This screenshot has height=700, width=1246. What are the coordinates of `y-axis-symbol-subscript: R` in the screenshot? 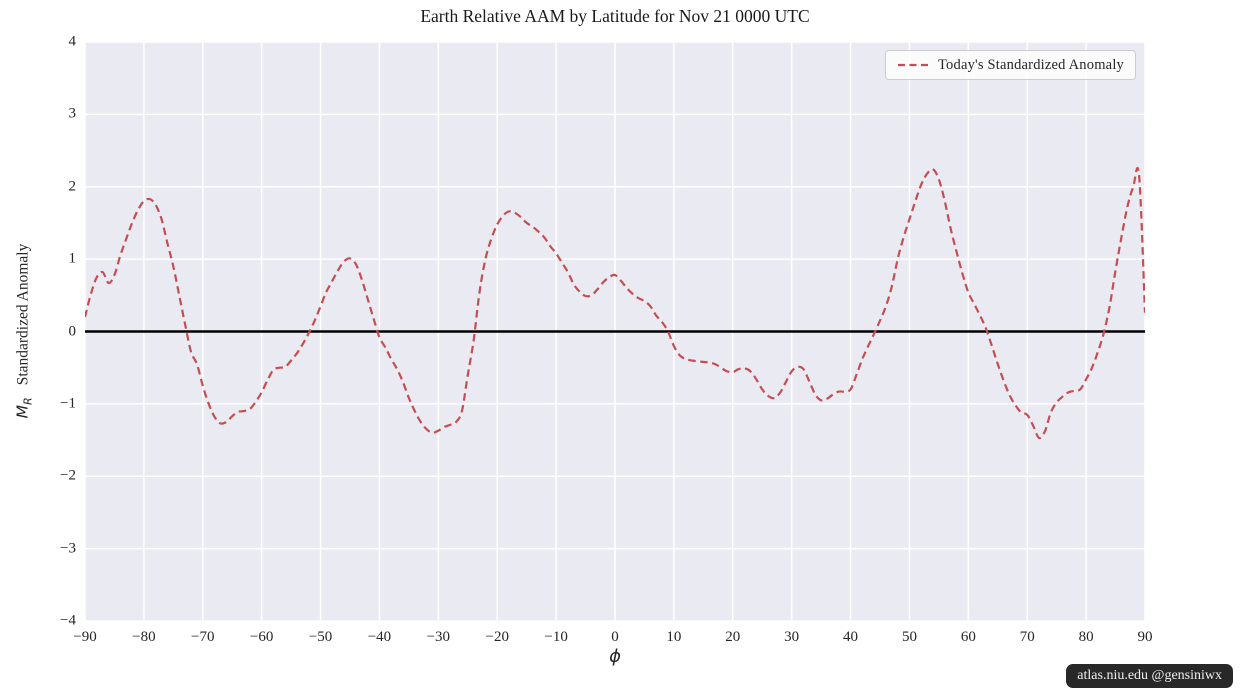 It's located at (28, 401).